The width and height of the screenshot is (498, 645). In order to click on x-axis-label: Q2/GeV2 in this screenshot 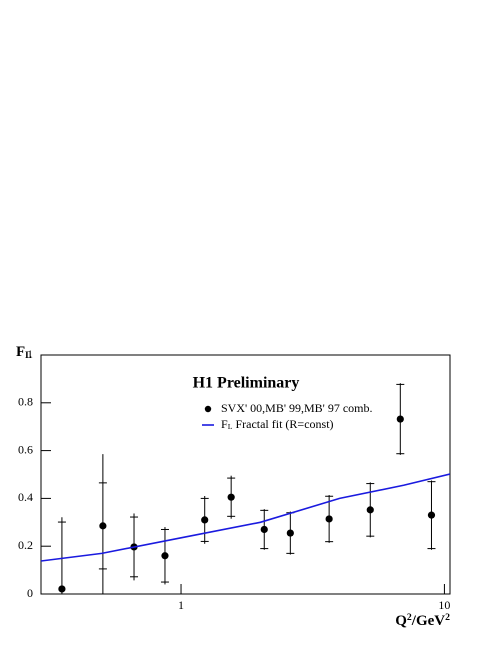, I will do `click(422, 621)`.